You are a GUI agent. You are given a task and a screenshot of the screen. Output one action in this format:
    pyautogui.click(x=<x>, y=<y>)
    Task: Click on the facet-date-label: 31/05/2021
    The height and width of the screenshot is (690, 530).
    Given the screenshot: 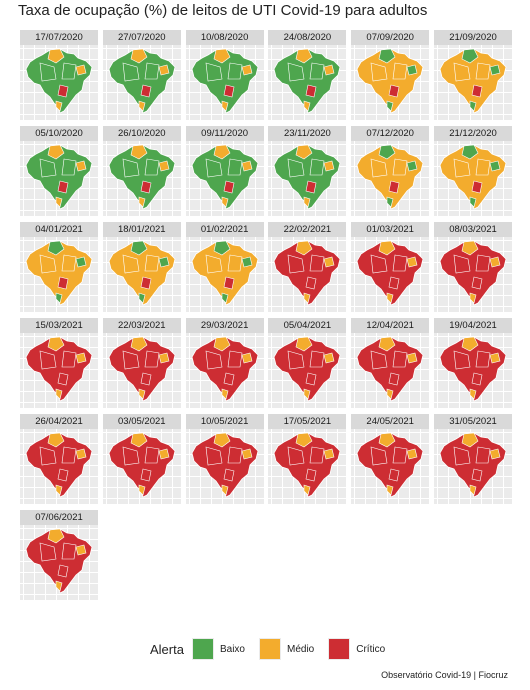 What is the action you would take?
    pyautogui.click(x=473, y=421)
    